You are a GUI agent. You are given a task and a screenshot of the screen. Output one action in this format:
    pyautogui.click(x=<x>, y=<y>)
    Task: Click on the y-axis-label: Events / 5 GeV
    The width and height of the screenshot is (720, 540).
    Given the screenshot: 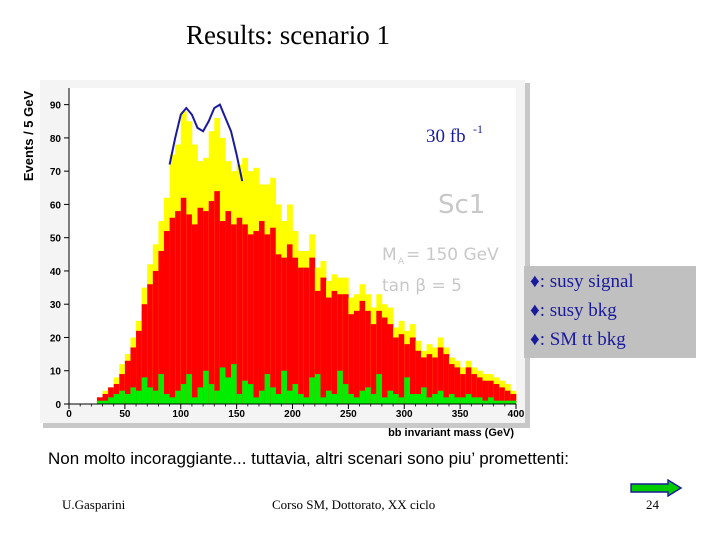 What is the action you would take?
    pyautogui.click(x=28, y=136)
    